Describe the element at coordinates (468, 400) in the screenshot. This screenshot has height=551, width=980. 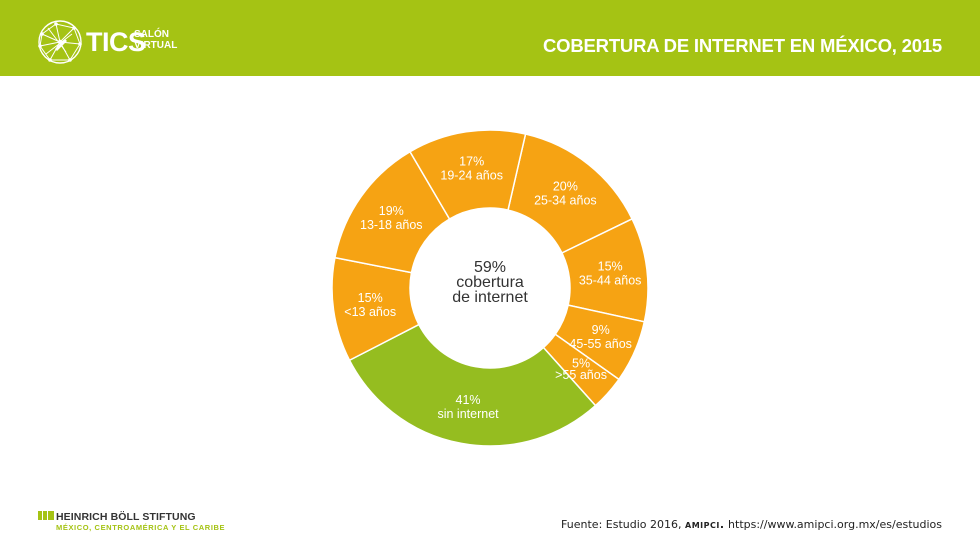
I see `slice-percent: 41%` at that location.